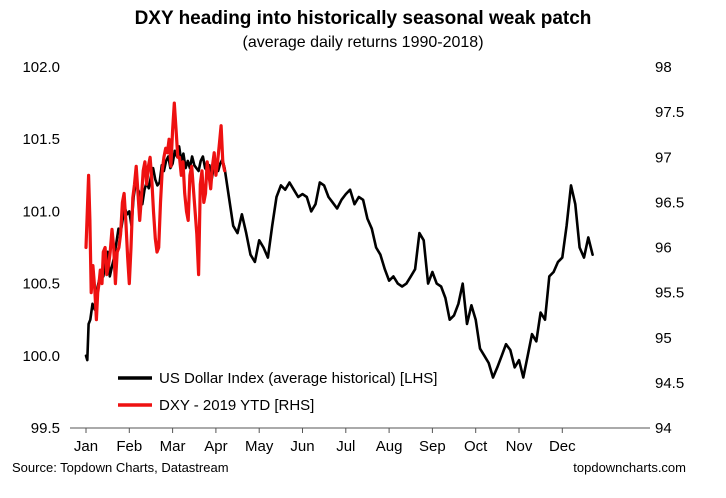  I want to click on y-left-tick-label: 101.0, so click(41, 211).